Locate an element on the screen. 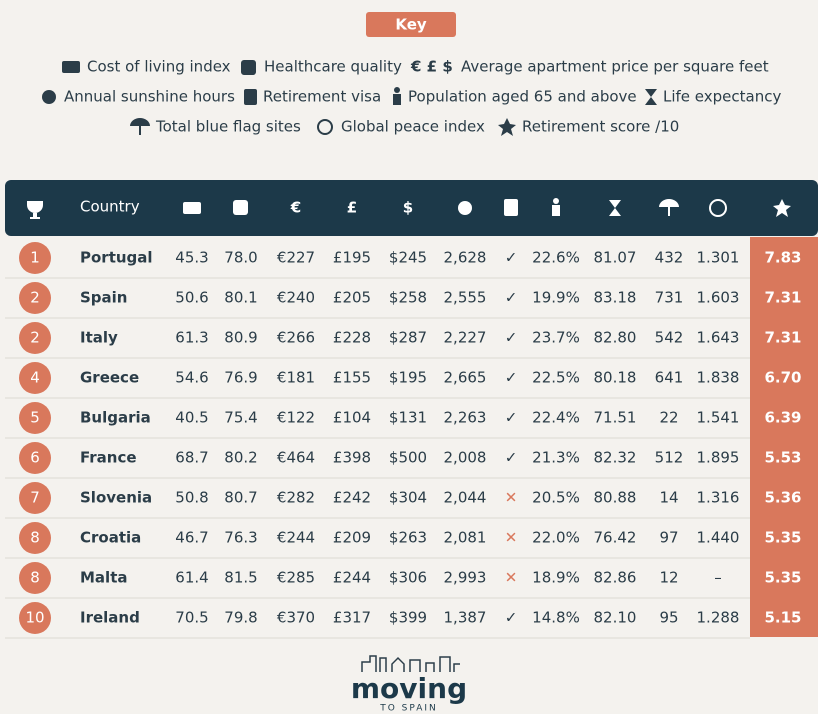 Image resolution: width=818 pixels, height=714 pixels. rank: 4 is located at coordinates (35, 378).